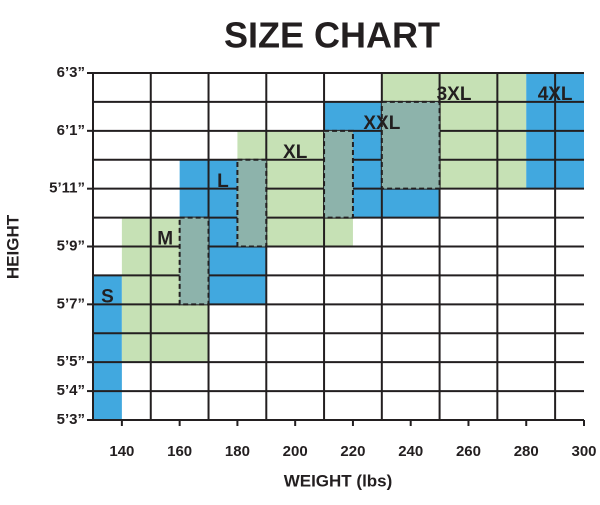  What do you see at coordinates (338, 480) in the screenshot?
I see `x-axis-label: WEIGHT (lbs)` at bounding box center [338, 480].